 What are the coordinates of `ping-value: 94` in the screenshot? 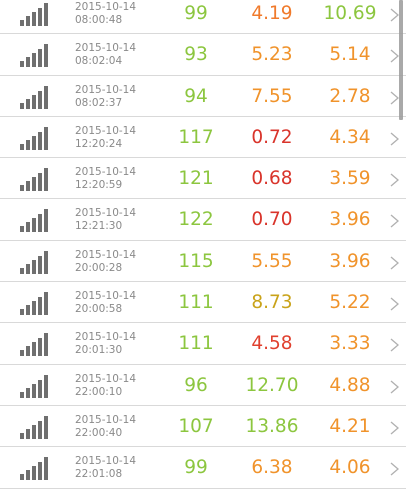 It's located at (196, 96).